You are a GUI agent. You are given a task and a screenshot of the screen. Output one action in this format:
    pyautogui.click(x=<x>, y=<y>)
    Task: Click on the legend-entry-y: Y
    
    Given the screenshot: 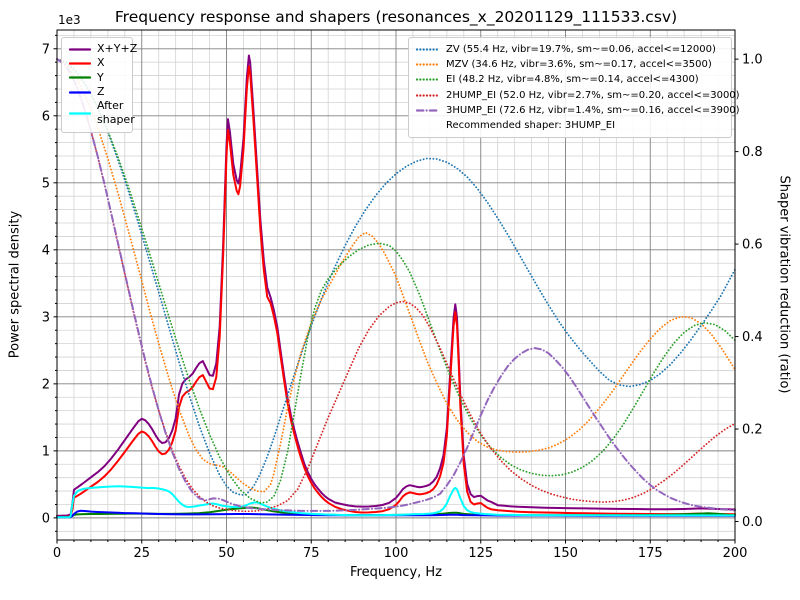 What is the action you would take?
    pyautogui.click(x=97, y=78)
    